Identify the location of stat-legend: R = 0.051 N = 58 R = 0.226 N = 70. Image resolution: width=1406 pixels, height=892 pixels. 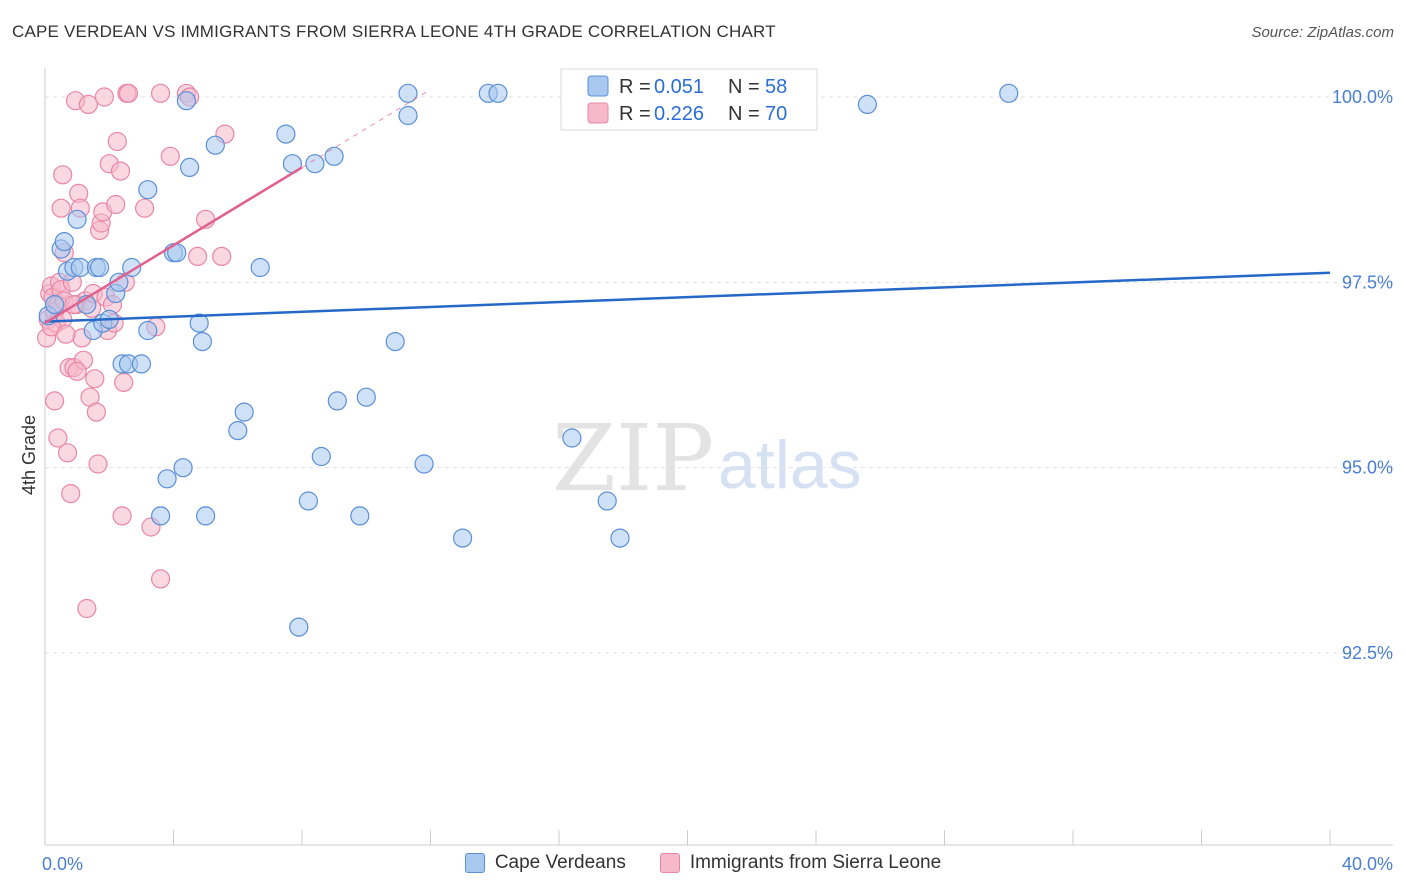
(689, 99).